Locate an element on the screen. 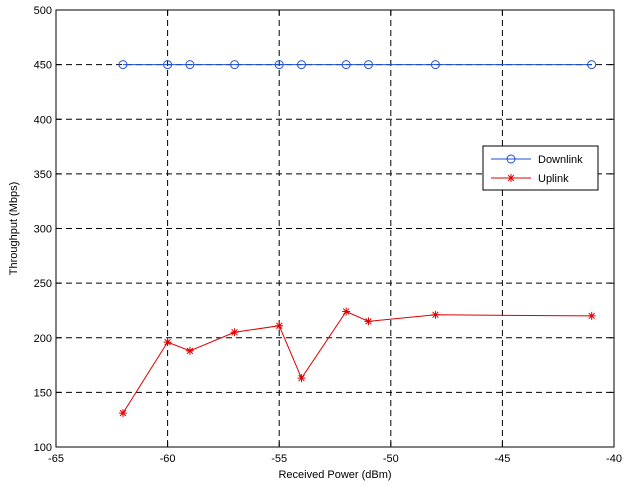 The image size is (636, 484). x-tick-label: -45 is located at coordinates (502, 459).